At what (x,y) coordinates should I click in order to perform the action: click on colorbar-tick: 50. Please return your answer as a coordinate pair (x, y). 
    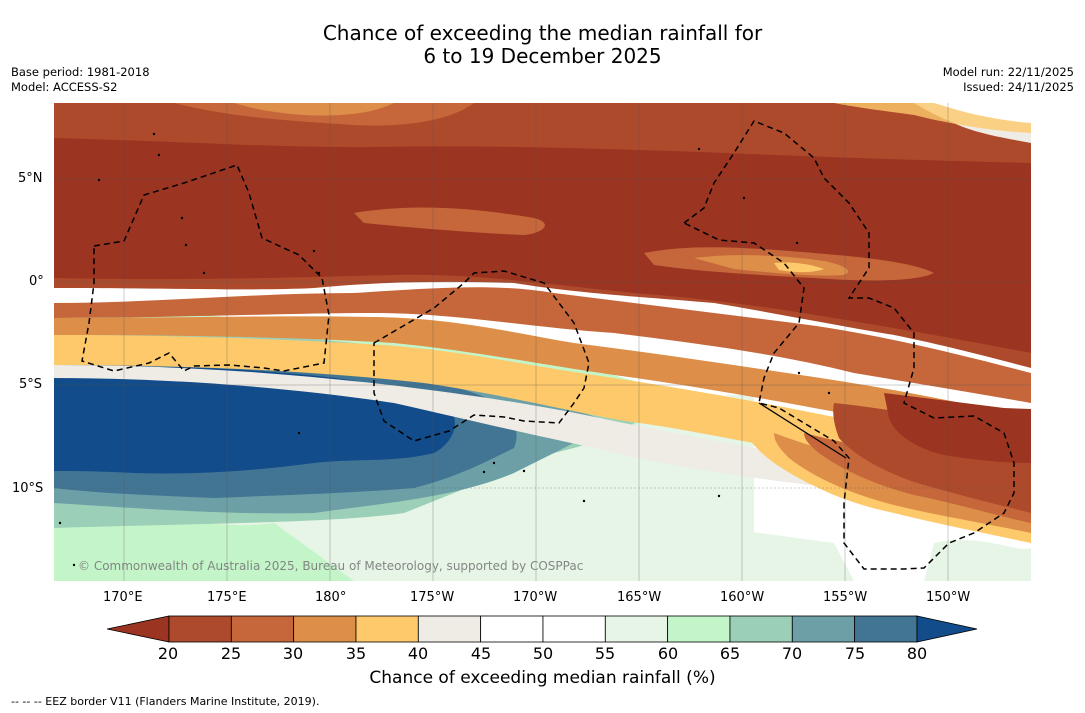
    Looking at the image, I should click on (543, 653).